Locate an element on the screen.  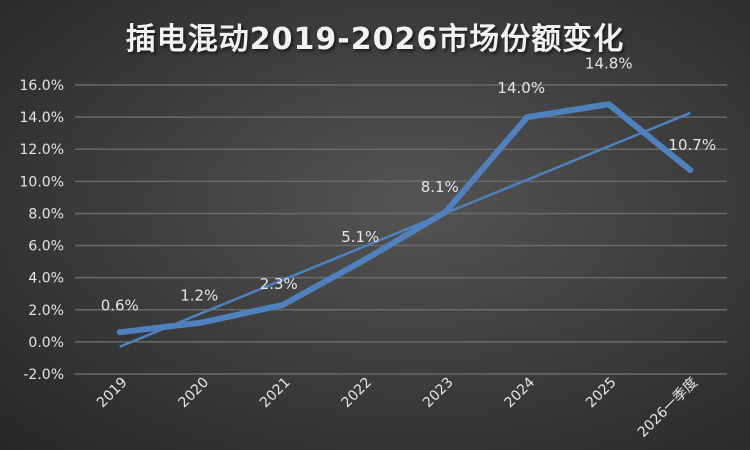
x-tick-label: 2021 is located at coordinates (275, 393).